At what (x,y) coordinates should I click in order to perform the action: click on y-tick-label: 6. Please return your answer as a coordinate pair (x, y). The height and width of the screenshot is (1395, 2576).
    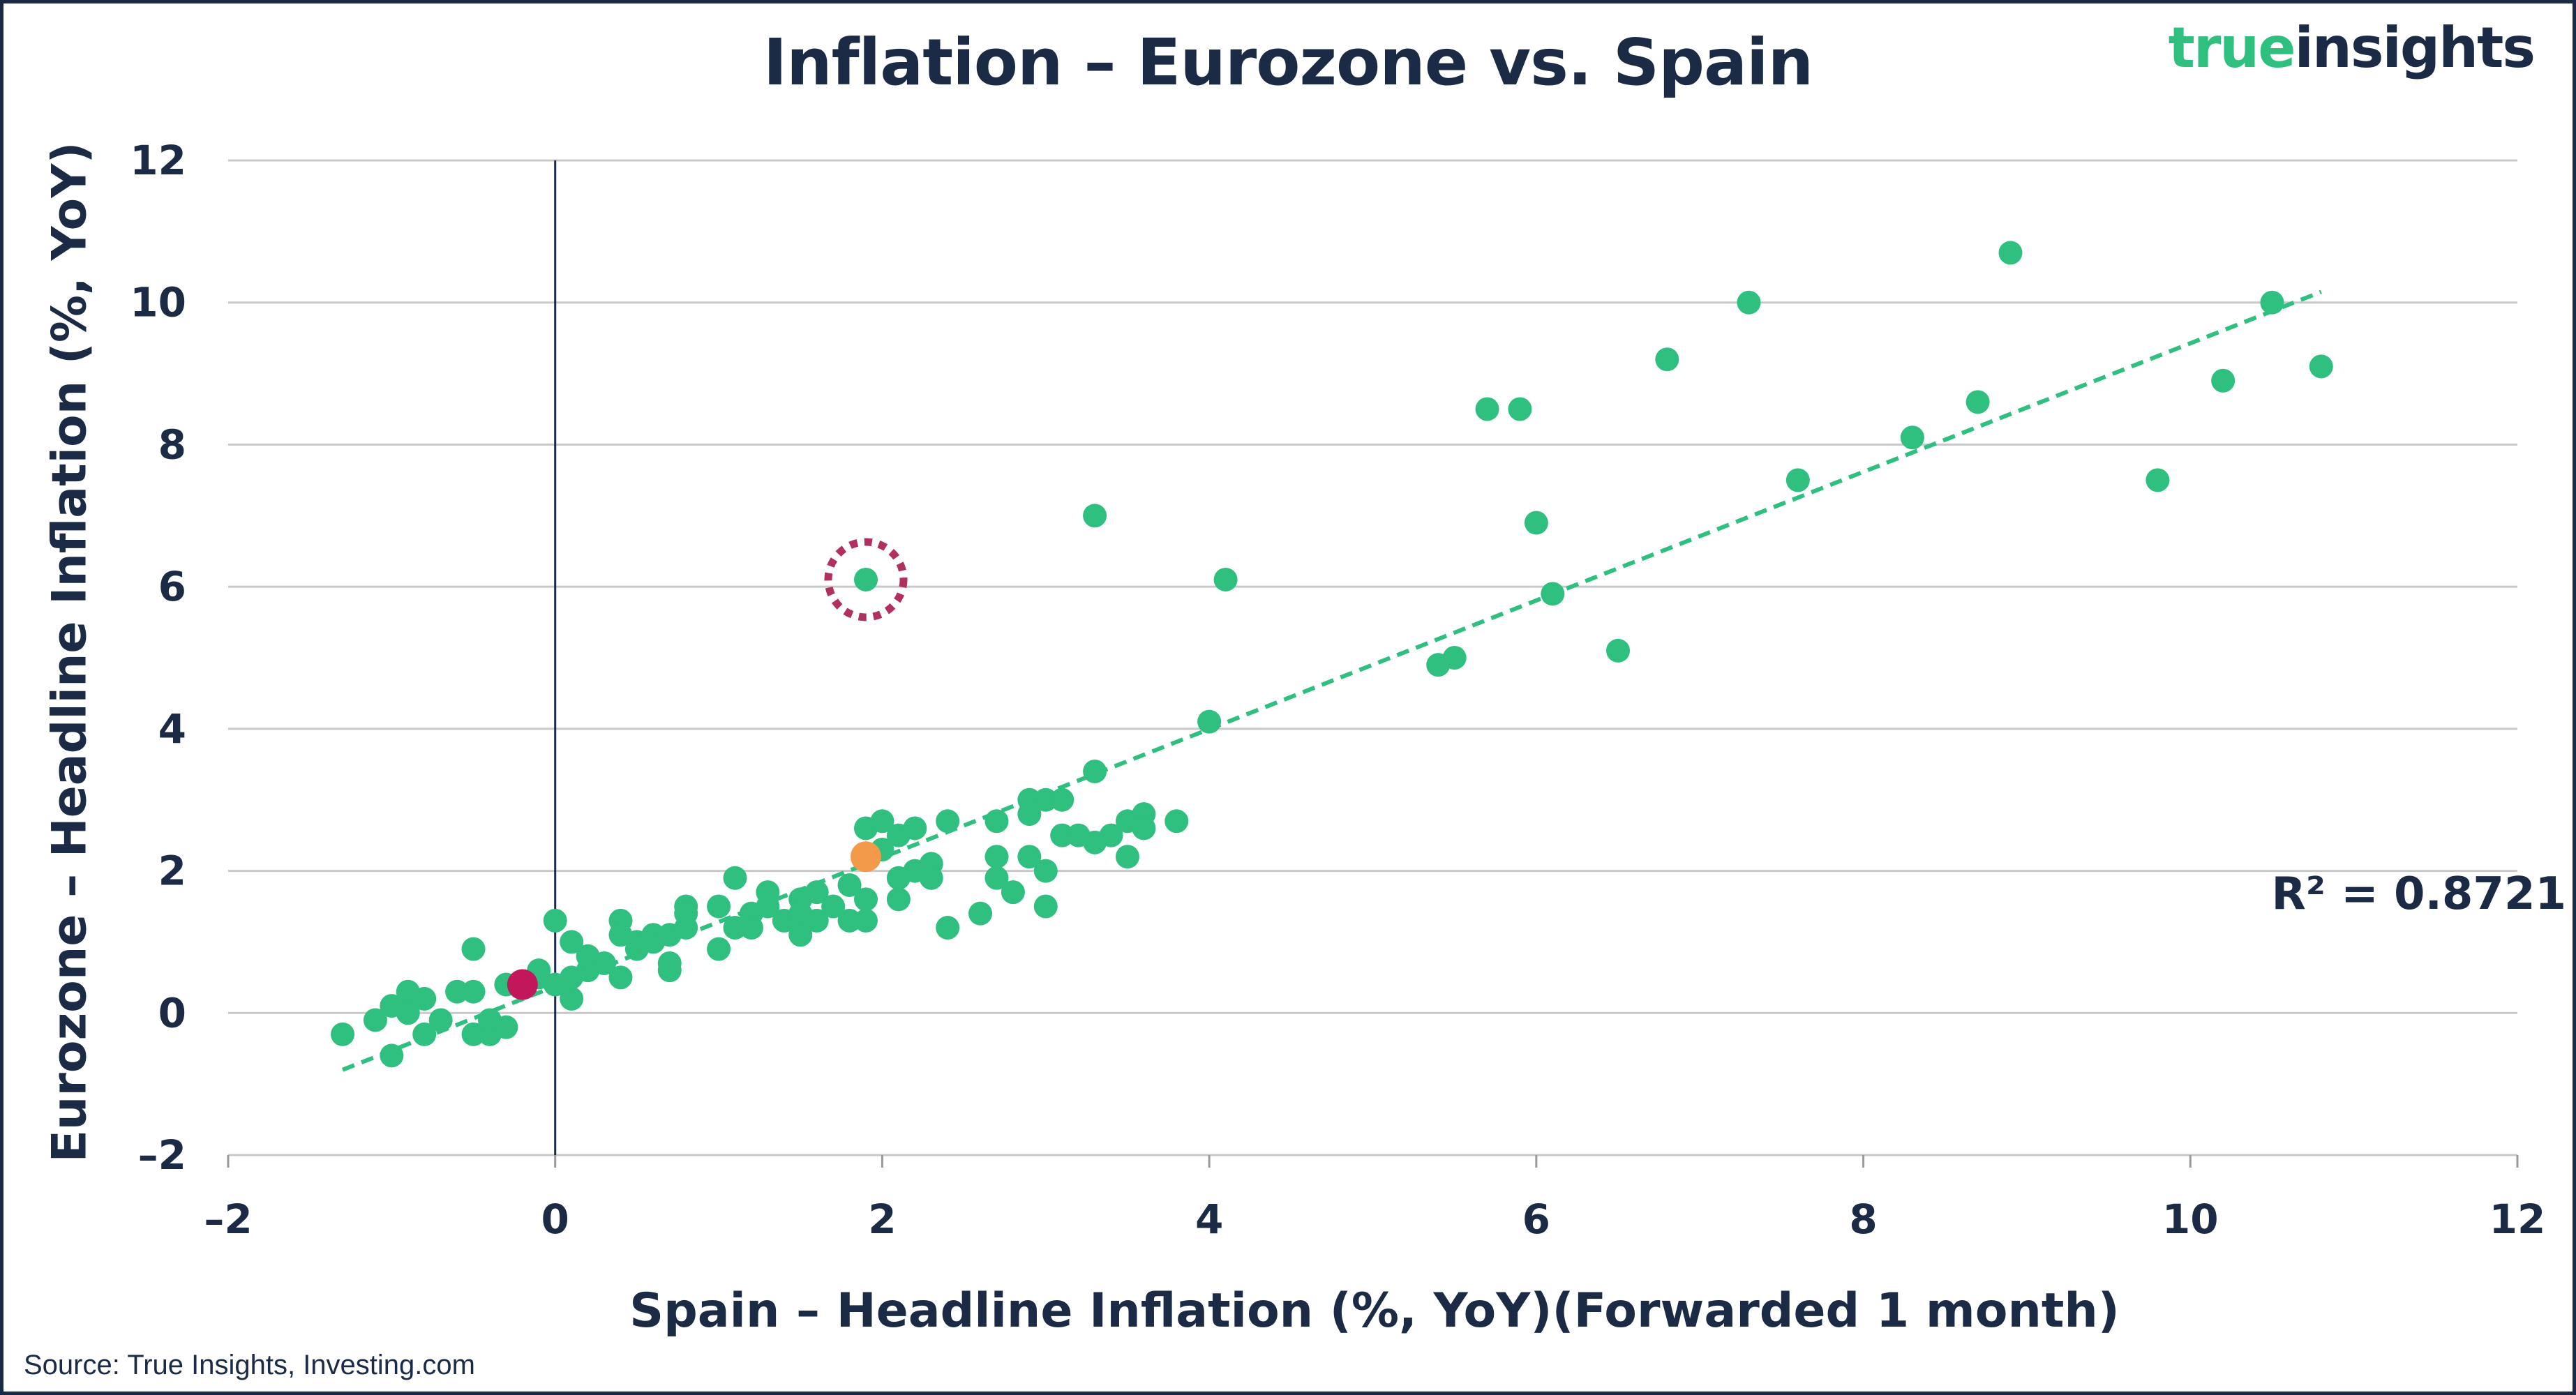
    Looking at the image, I should click on (172, 586).